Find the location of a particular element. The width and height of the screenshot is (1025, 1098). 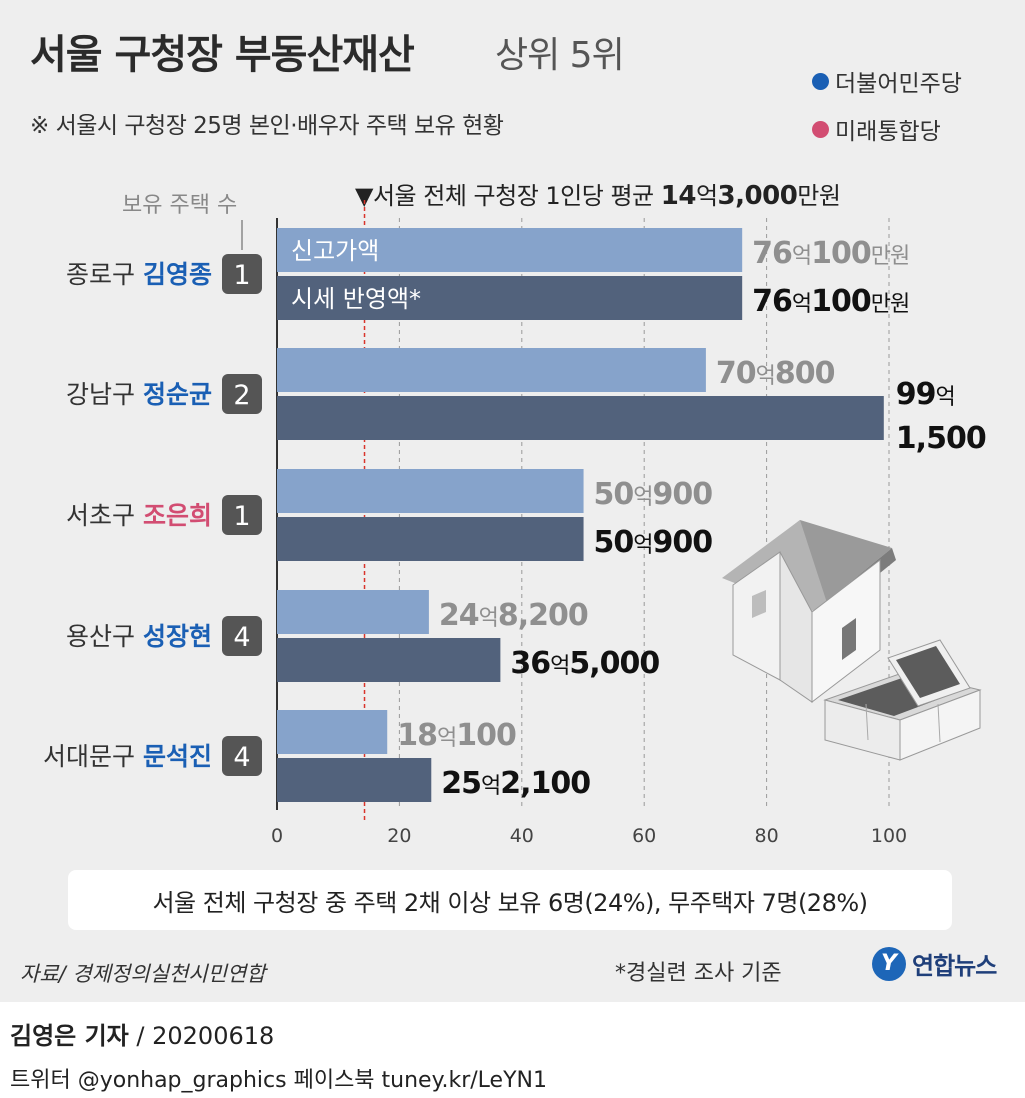

average-label-b: 3,000 is located at coordinates (757, 196).